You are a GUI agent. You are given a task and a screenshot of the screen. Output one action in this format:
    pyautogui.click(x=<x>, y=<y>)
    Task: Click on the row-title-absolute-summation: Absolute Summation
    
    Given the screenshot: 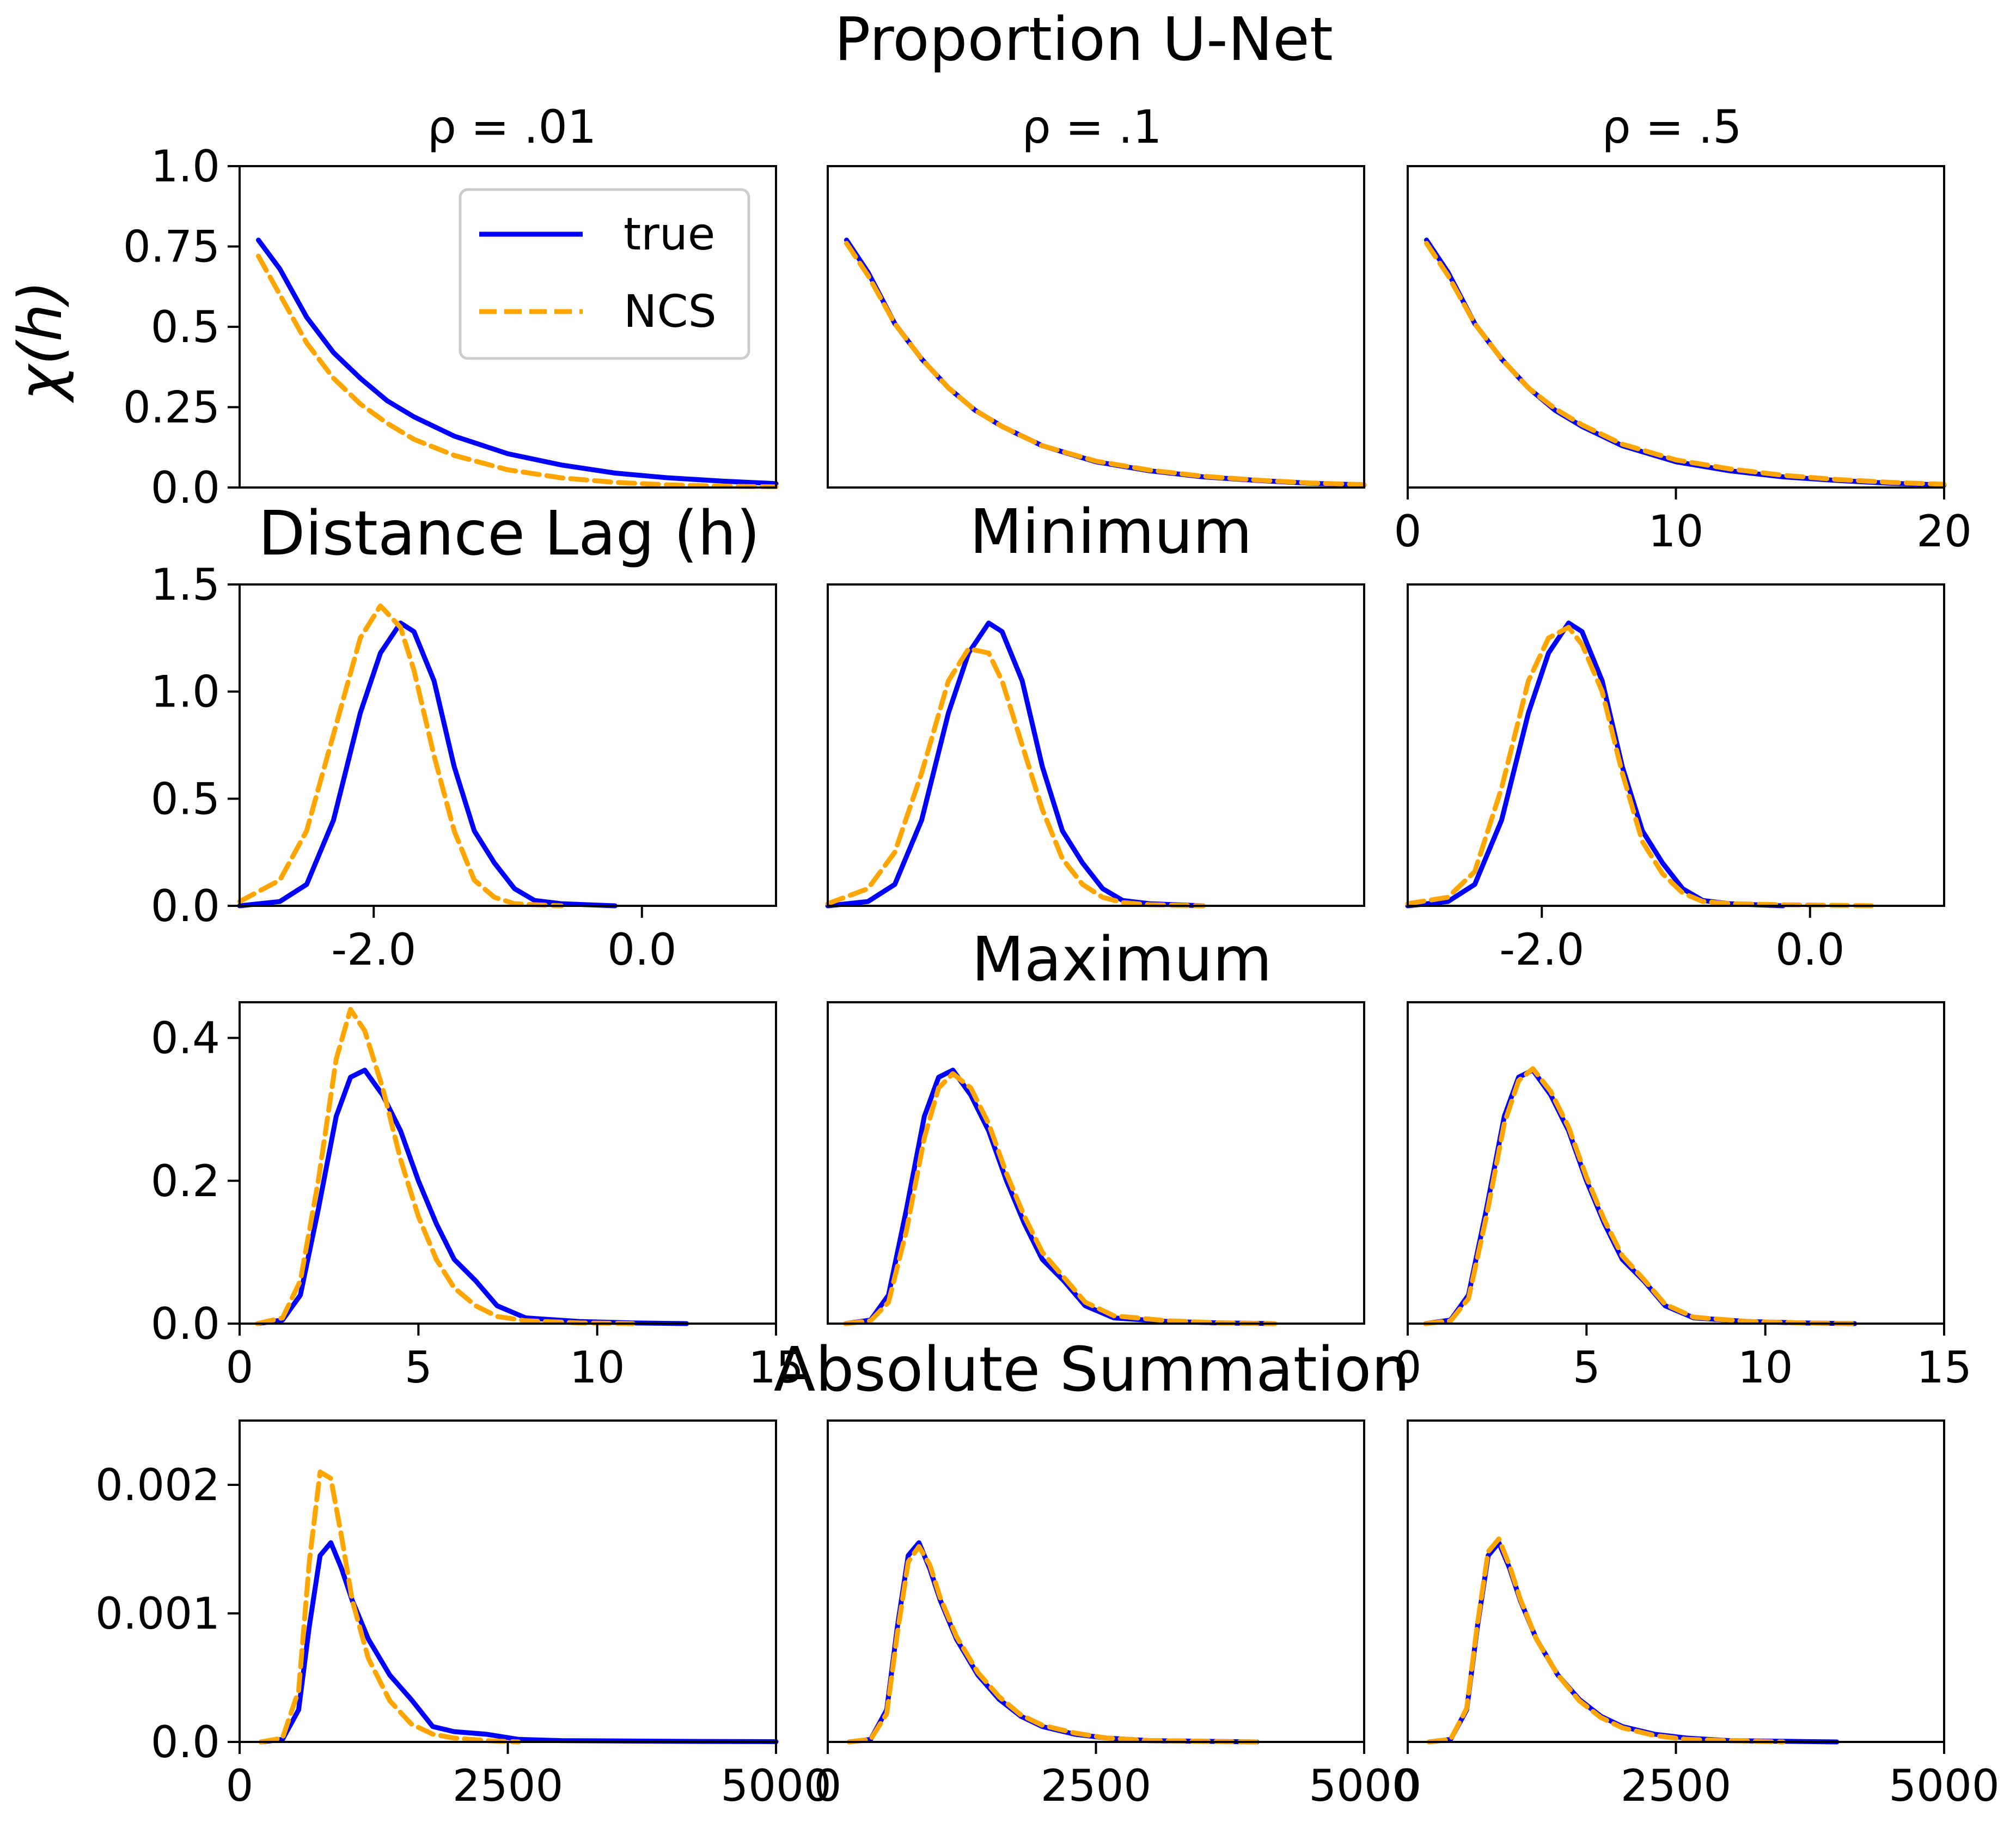 What is the action you would take?
    pyautogui.click(x=1092, y=1370)
    